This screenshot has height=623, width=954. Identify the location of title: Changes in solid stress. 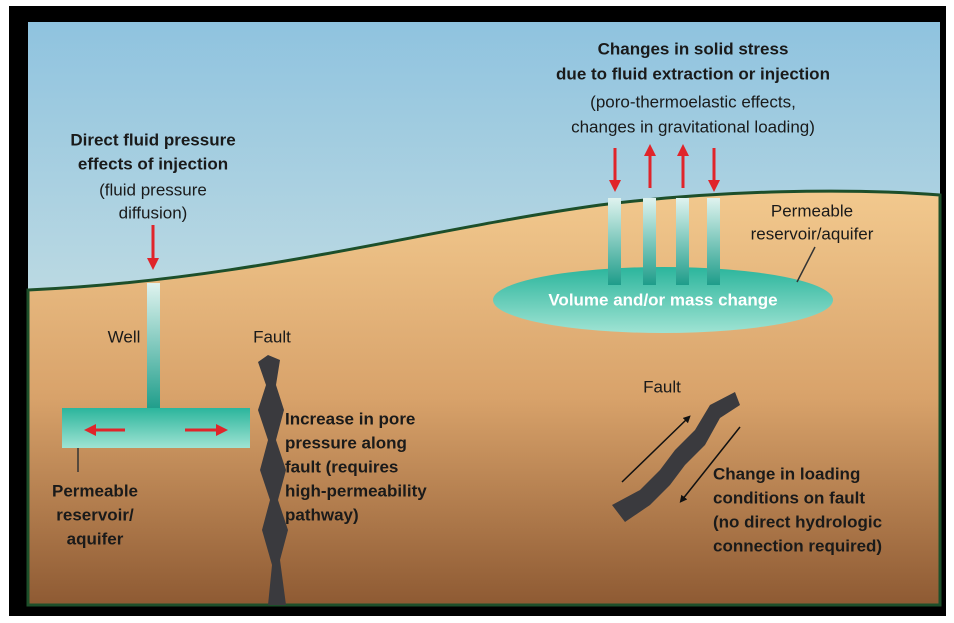
(693, 48).